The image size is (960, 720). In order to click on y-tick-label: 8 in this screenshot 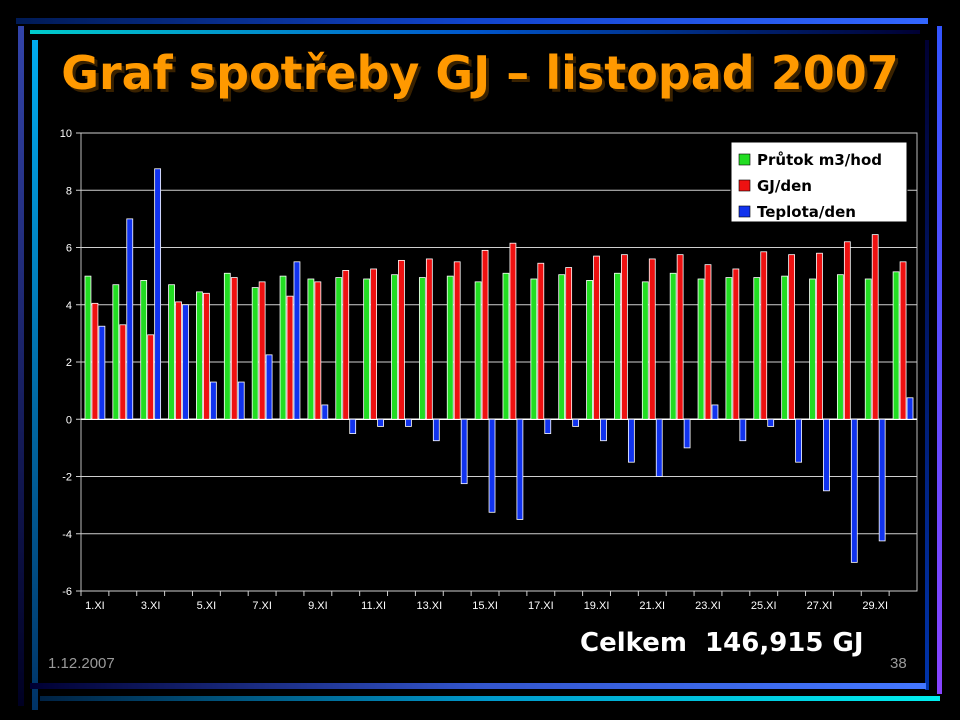, I will do `click(69, 191)`.